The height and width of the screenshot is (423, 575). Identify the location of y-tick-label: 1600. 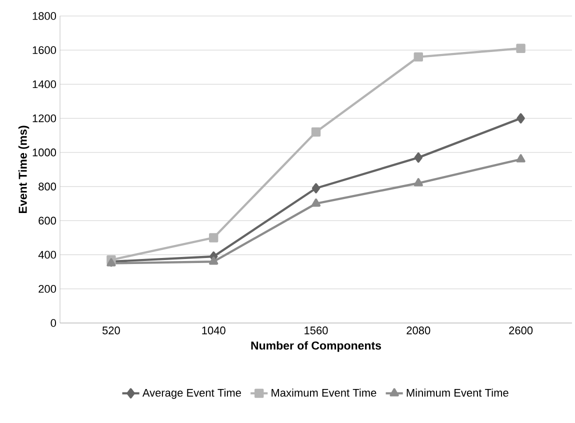
(44, 50).